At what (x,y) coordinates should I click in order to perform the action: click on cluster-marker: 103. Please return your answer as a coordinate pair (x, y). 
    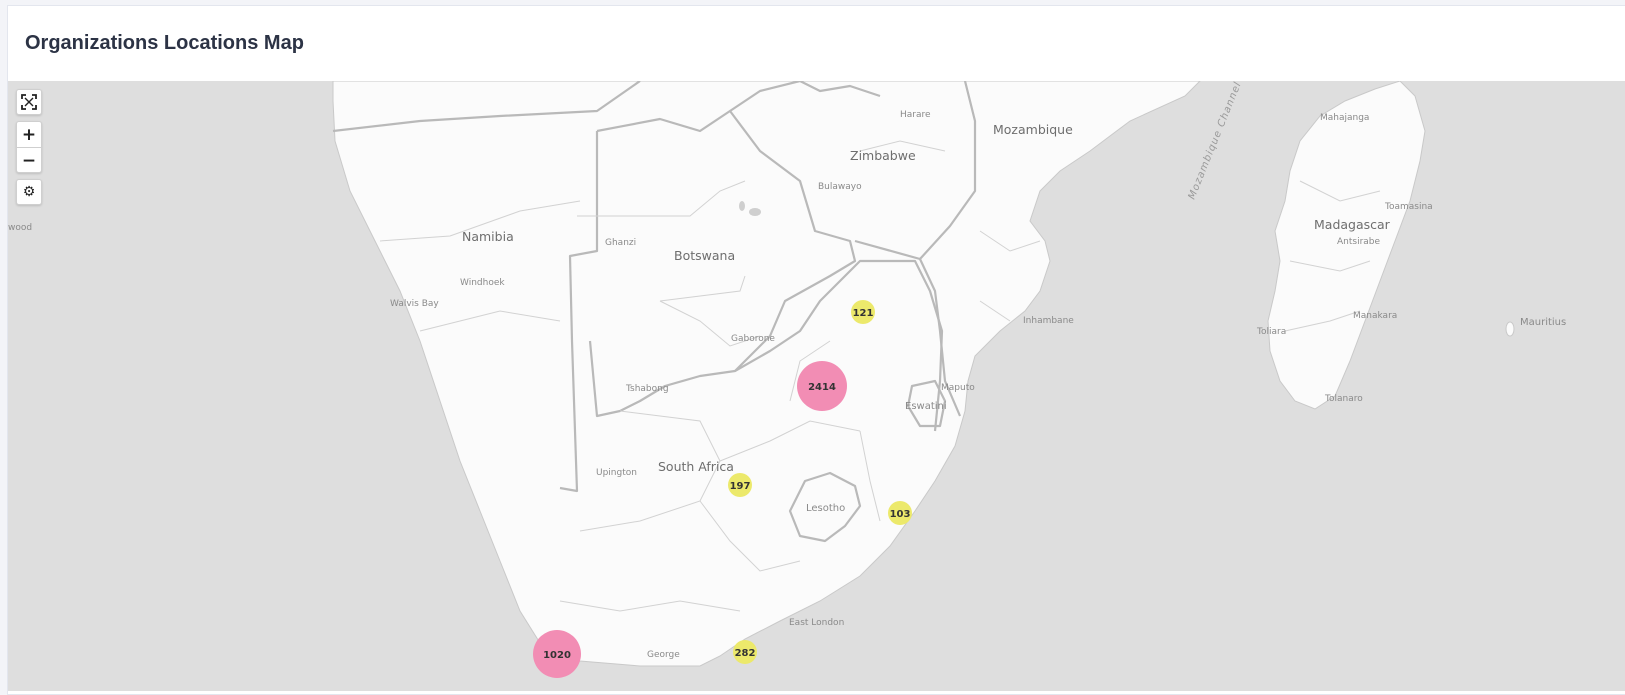
    Looking at the image, I should click on (900, 513).